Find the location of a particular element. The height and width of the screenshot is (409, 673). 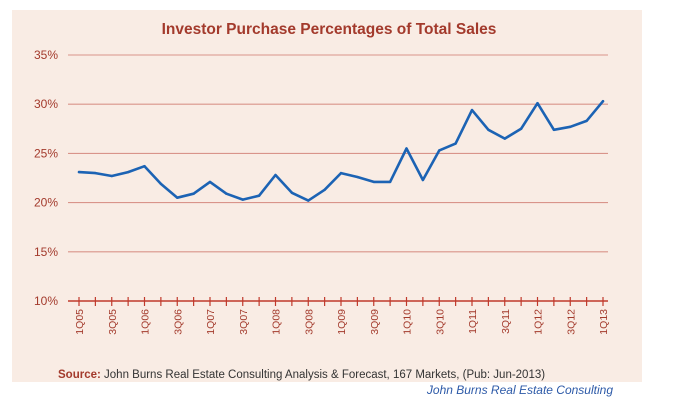

x-tick-label: 3Q09 is located at coordinates (375, 322).